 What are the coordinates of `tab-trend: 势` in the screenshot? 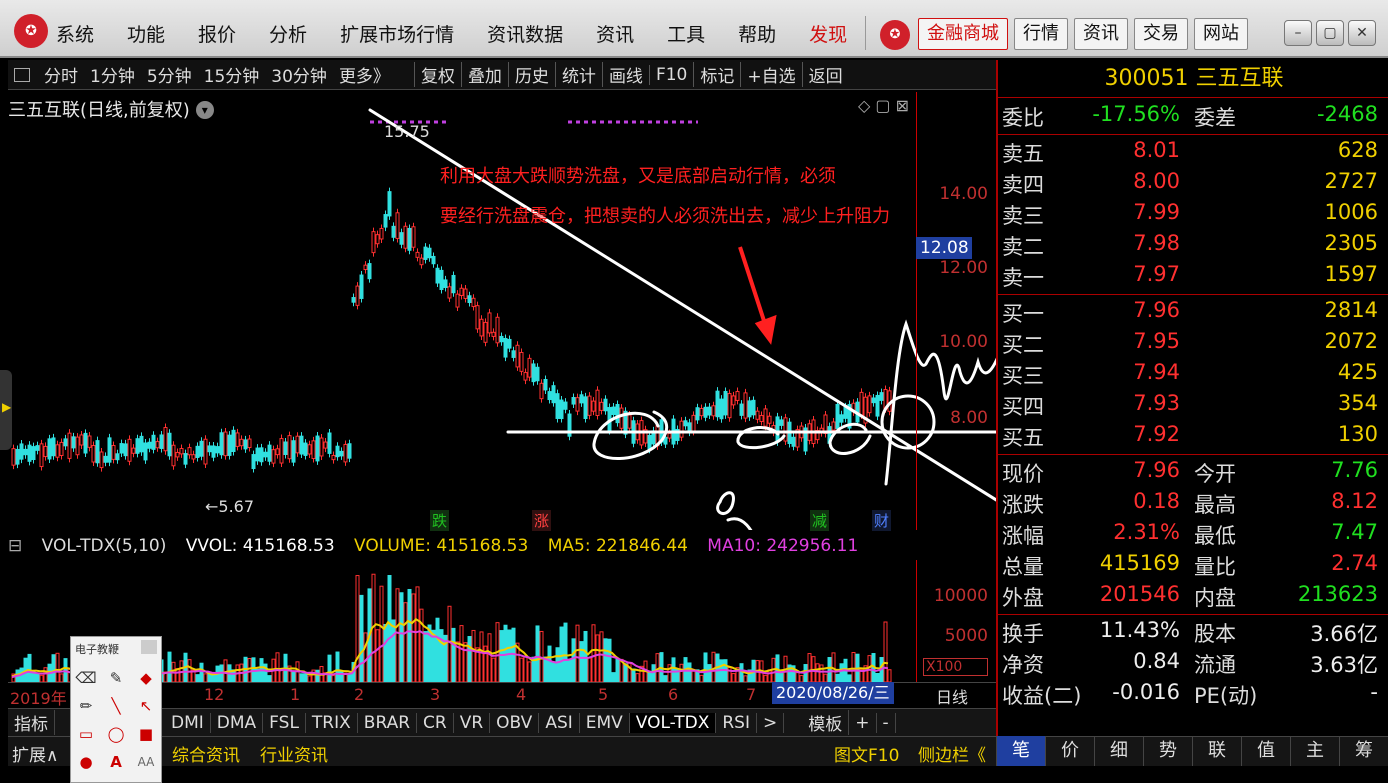 It's located at (1167, 751).